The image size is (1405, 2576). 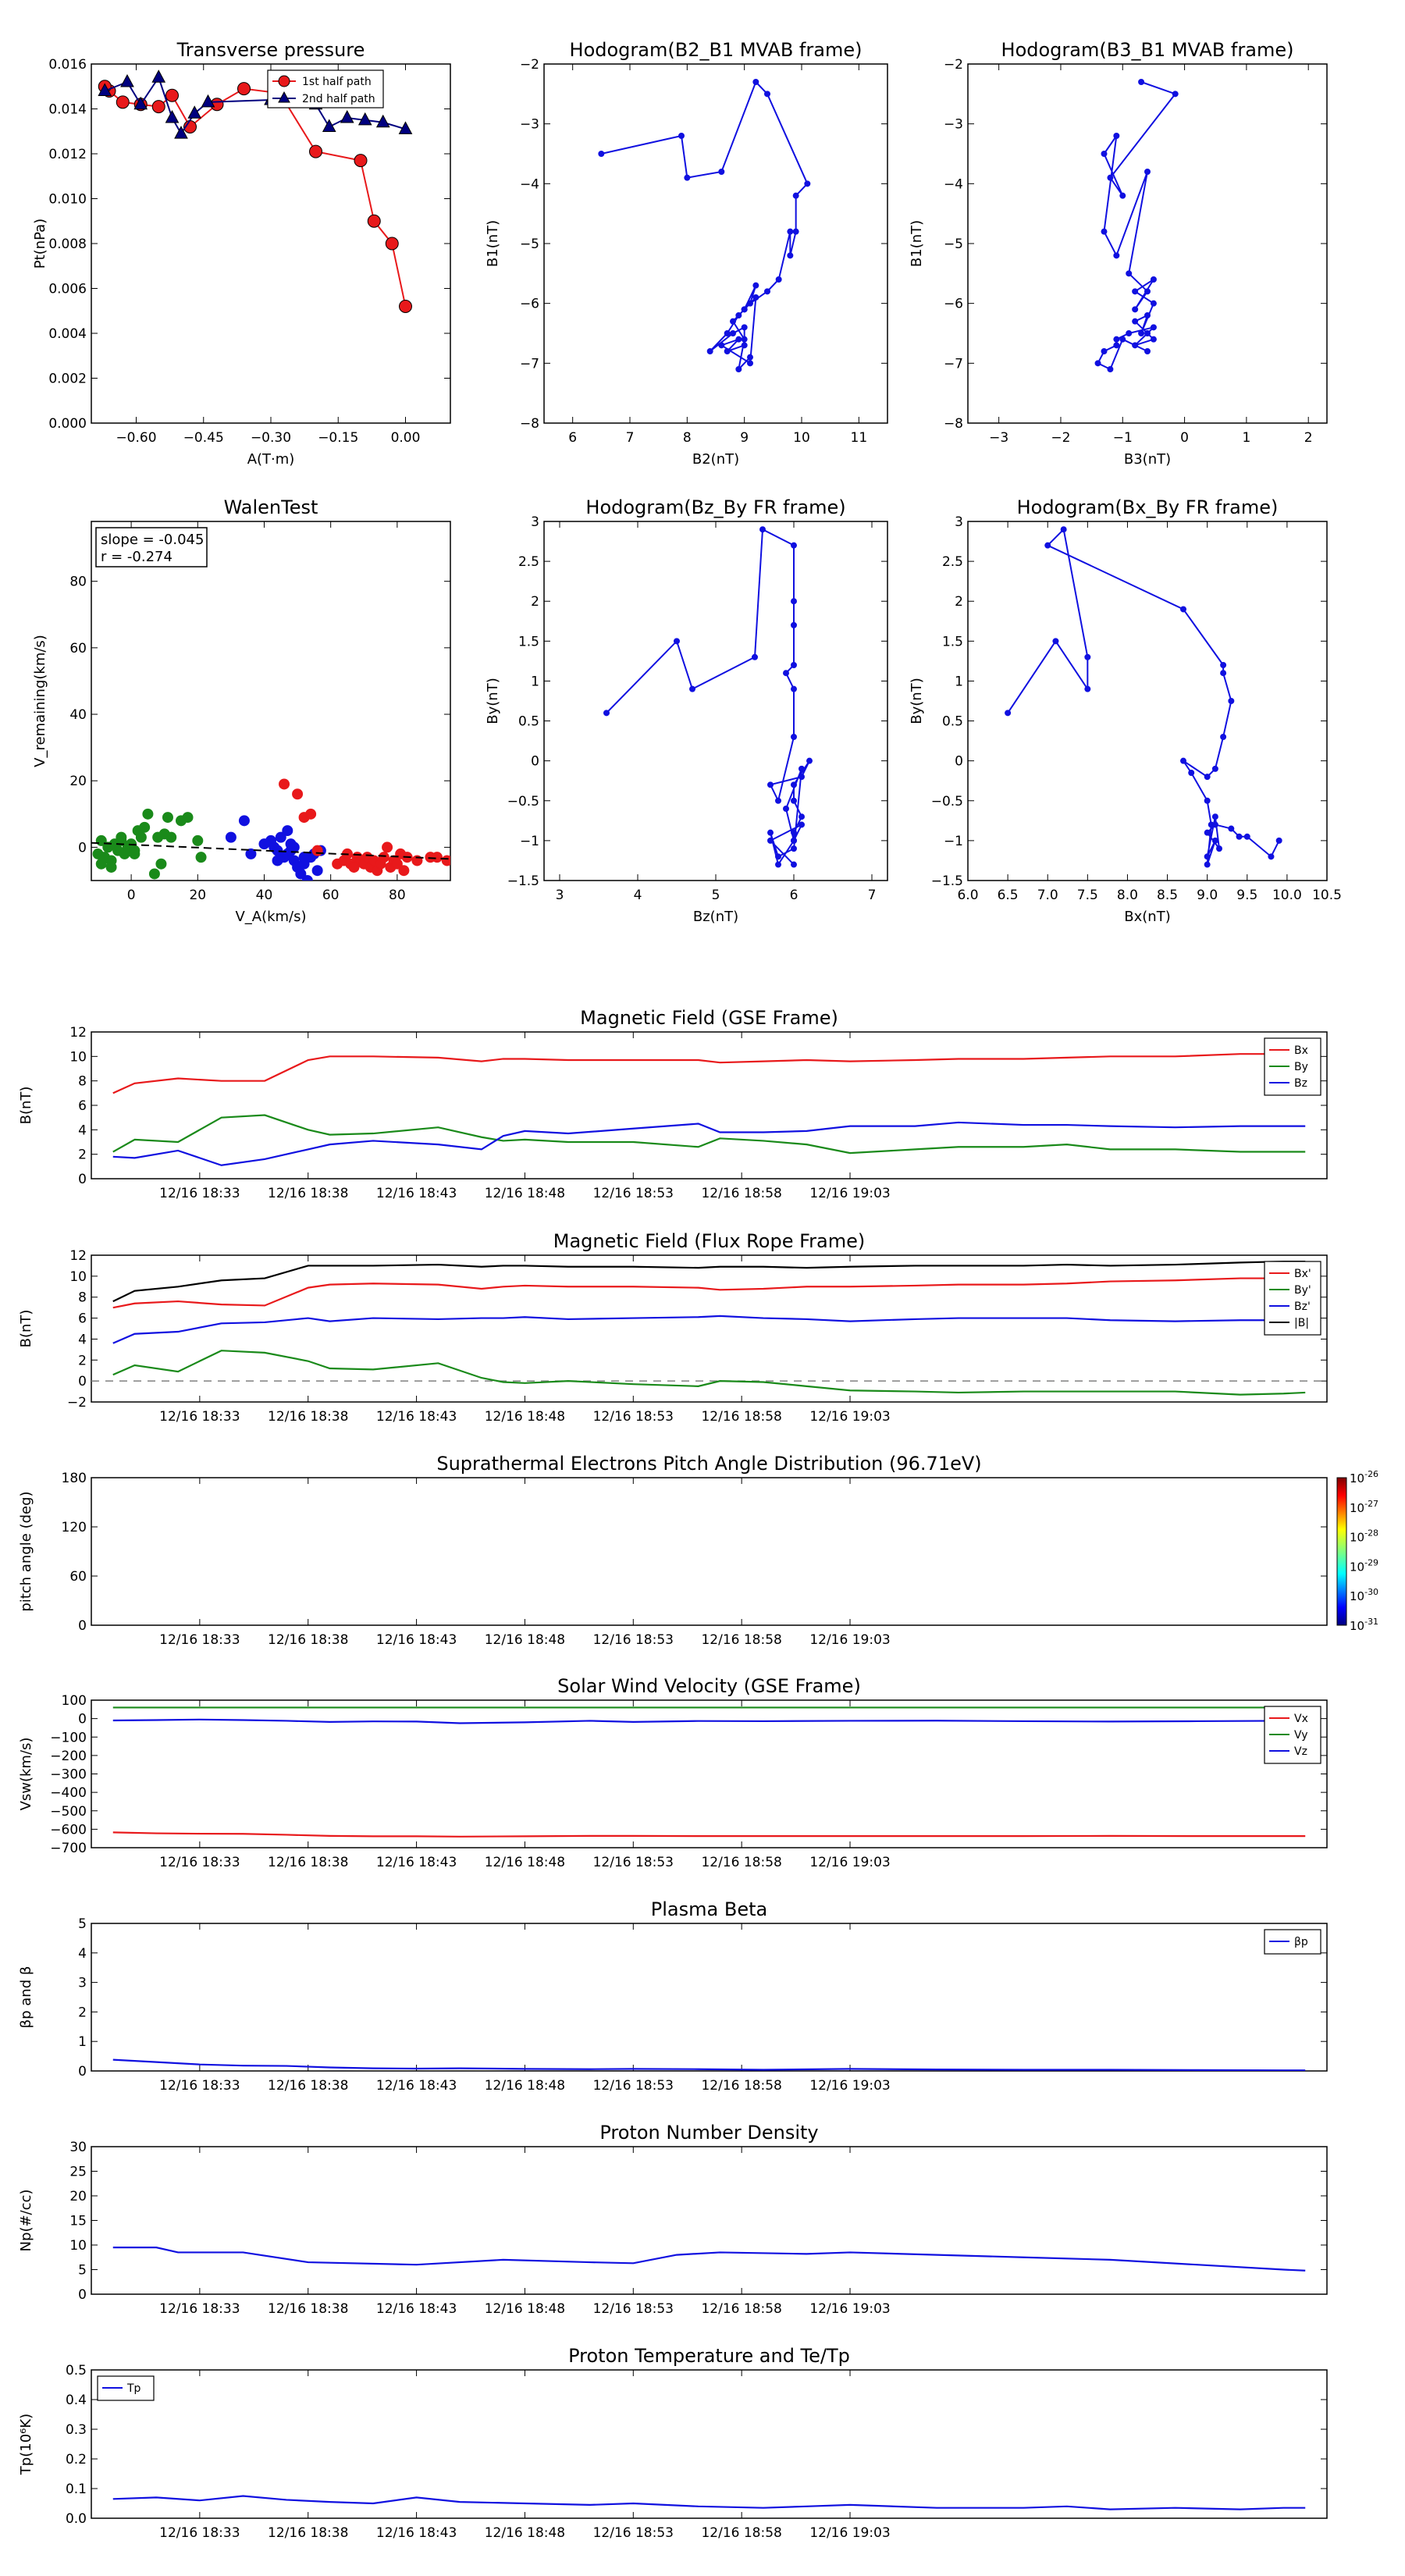 I want to click on plot-area, so click(x=709, y=2259).